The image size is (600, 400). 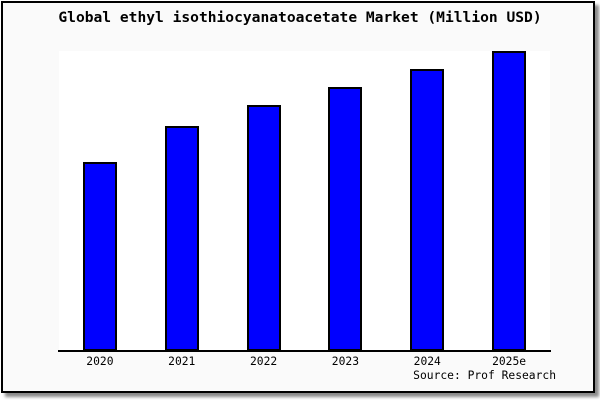 I want to click on x-tick-label-2022: 2022, so click(x=263, y=361).